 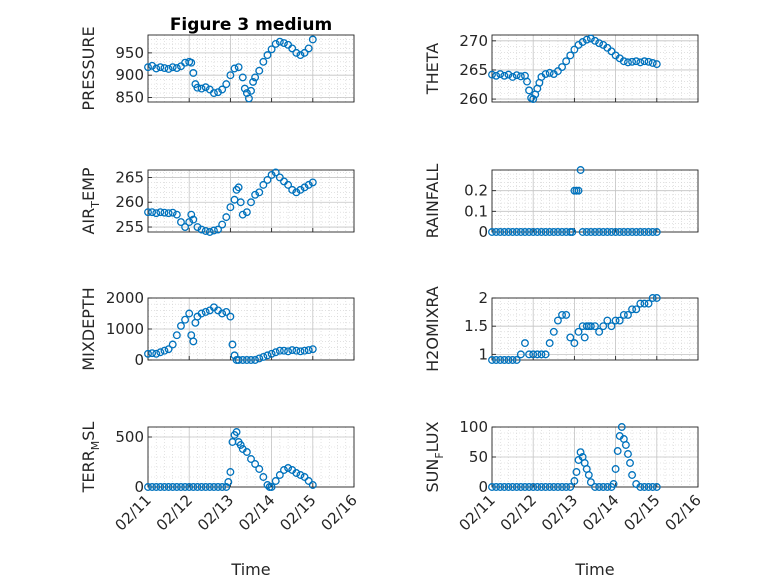 I want to click on y-axis-label: SUNFLUX, so click(x=434, y=456).